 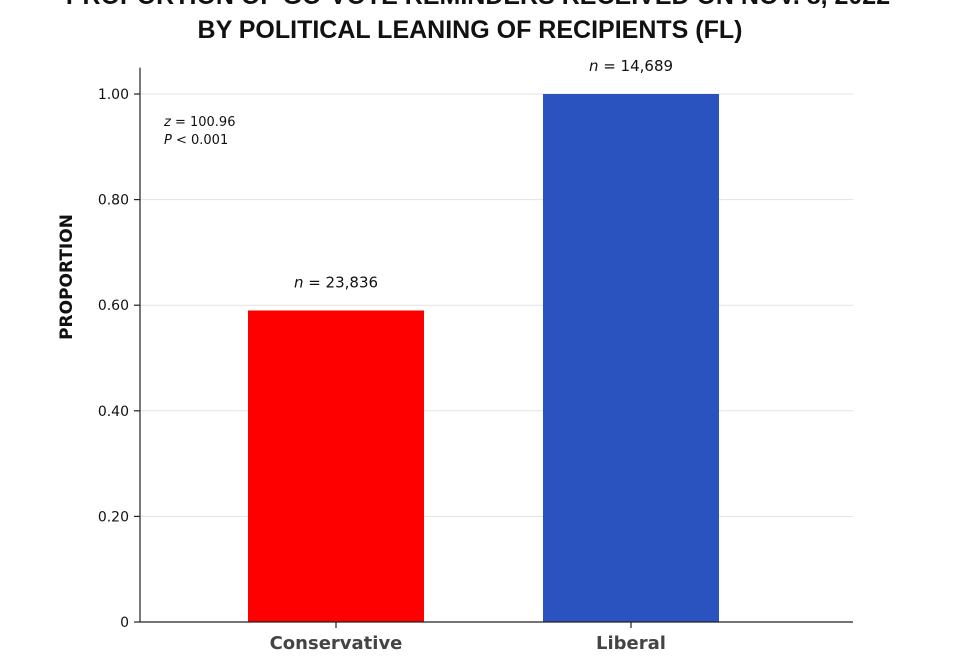 I want to click on y-tick-label: 0.80, so click(x=113, y=201).